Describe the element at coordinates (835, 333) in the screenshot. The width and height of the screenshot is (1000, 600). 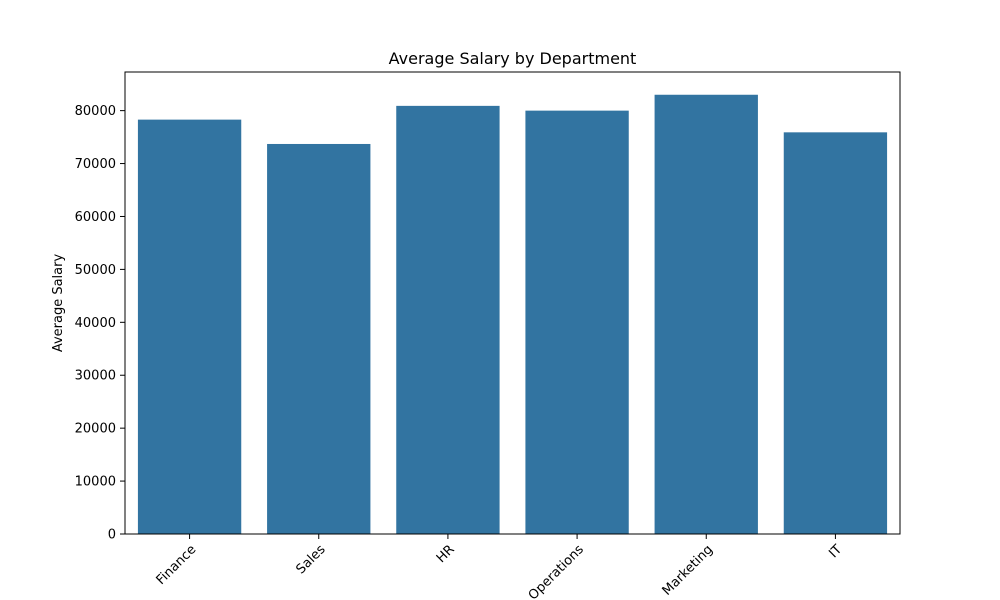
I see `bar-it` at that location.